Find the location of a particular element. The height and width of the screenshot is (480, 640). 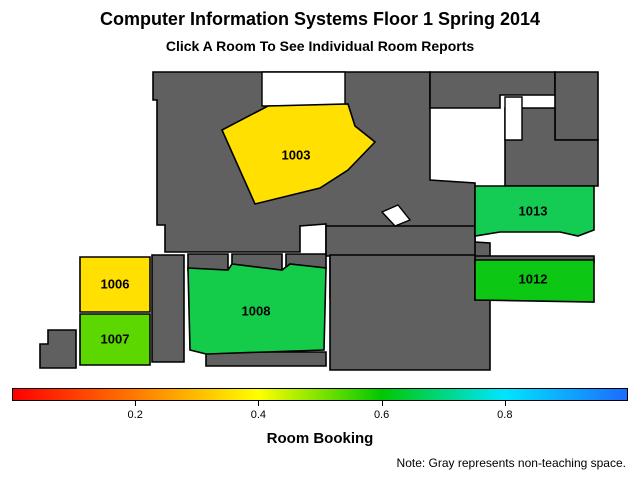

room-booking-color-scale is located at coordinates (320, 394).